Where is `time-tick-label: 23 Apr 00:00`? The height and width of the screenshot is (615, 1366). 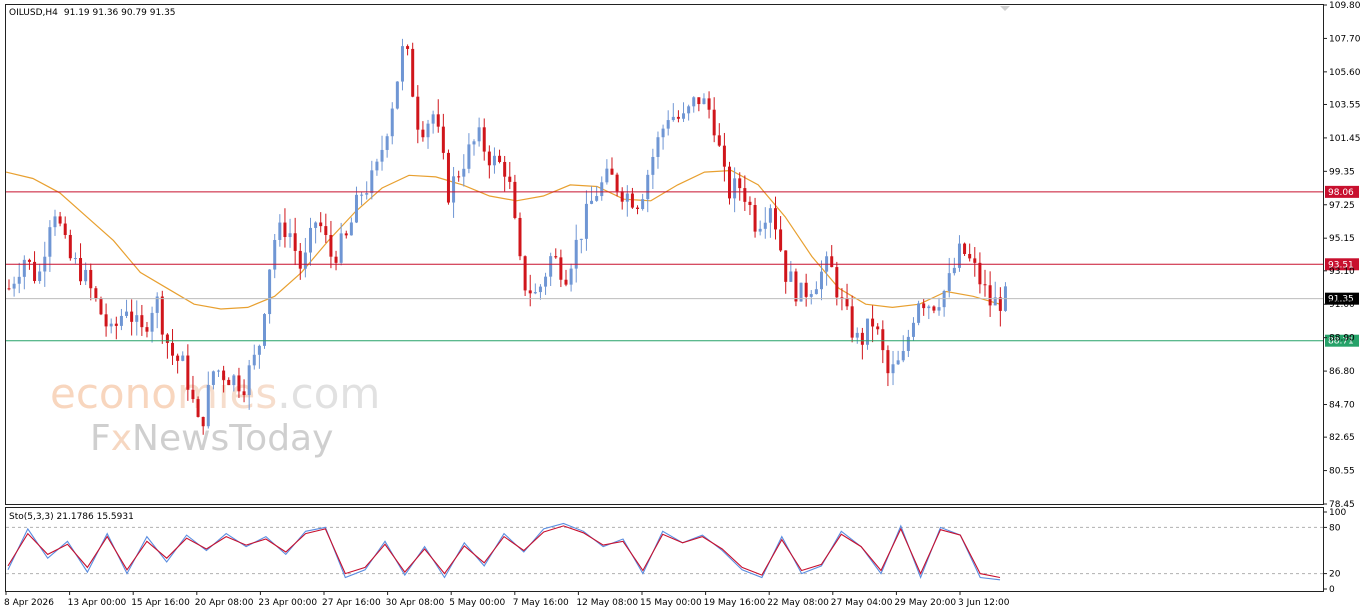
time-tick-label: 23 Apr 00:00 is located at coordinates (287, 603).